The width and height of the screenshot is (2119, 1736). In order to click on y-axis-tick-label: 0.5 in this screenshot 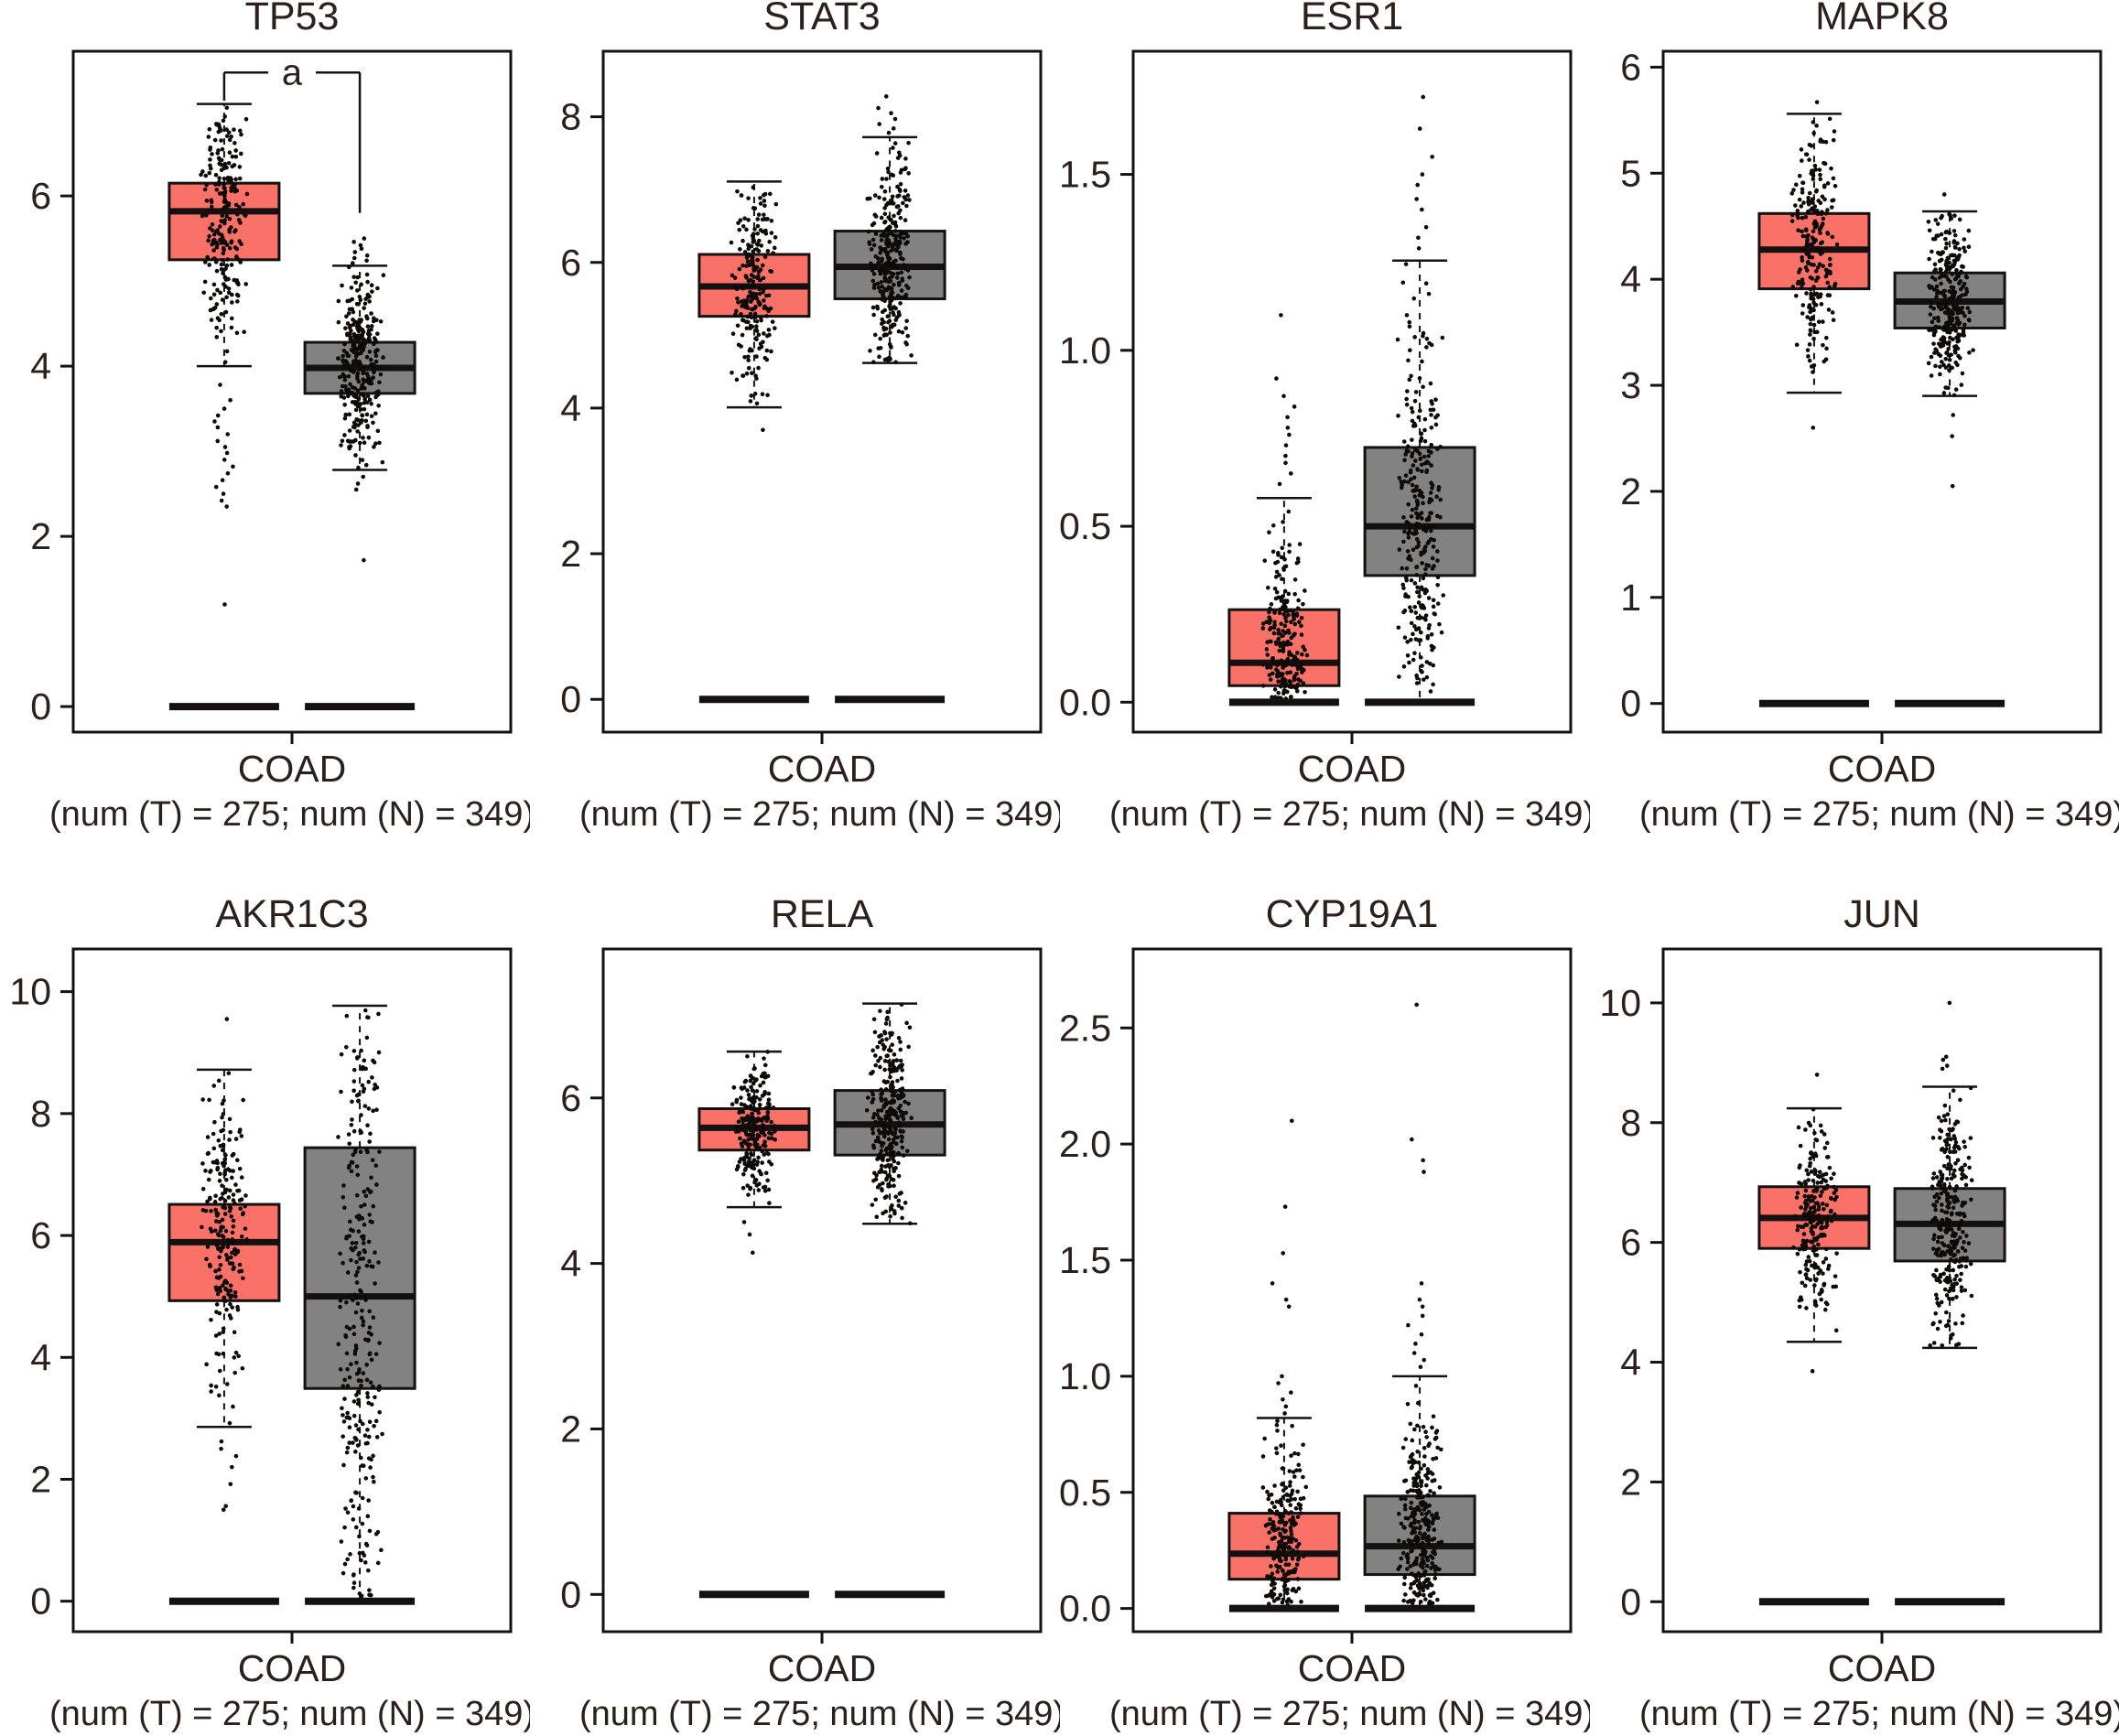, I will do `click(1085, 1493)`.